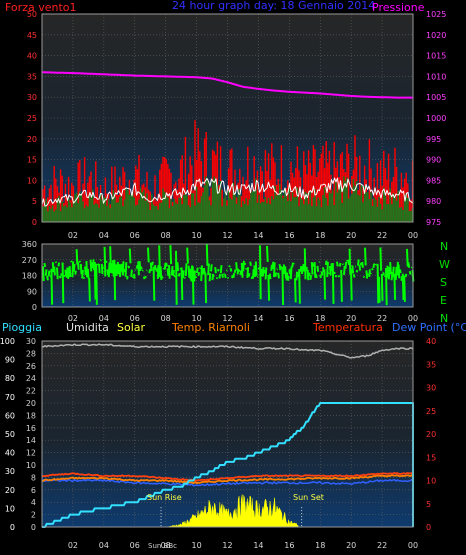  Describe the element at coordinates (227, 235) in the screenshot. I see `wind-x-tick-label: 12` at that location.